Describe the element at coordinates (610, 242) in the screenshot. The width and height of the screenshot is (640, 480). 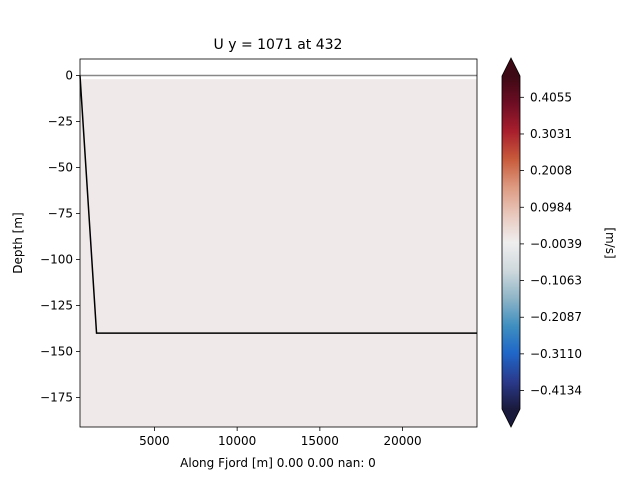
I see `colorbar-label: [m/s]` at that location.